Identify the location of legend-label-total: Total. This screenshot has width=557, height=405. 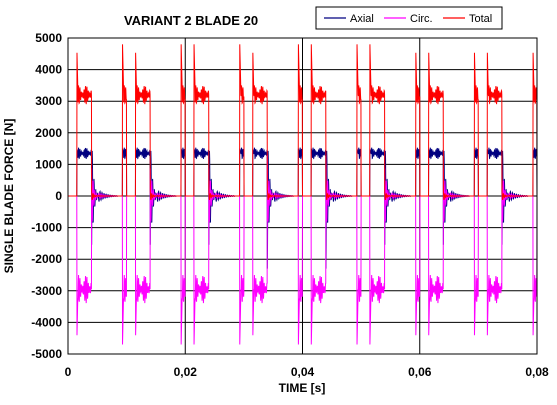
(480, 19).